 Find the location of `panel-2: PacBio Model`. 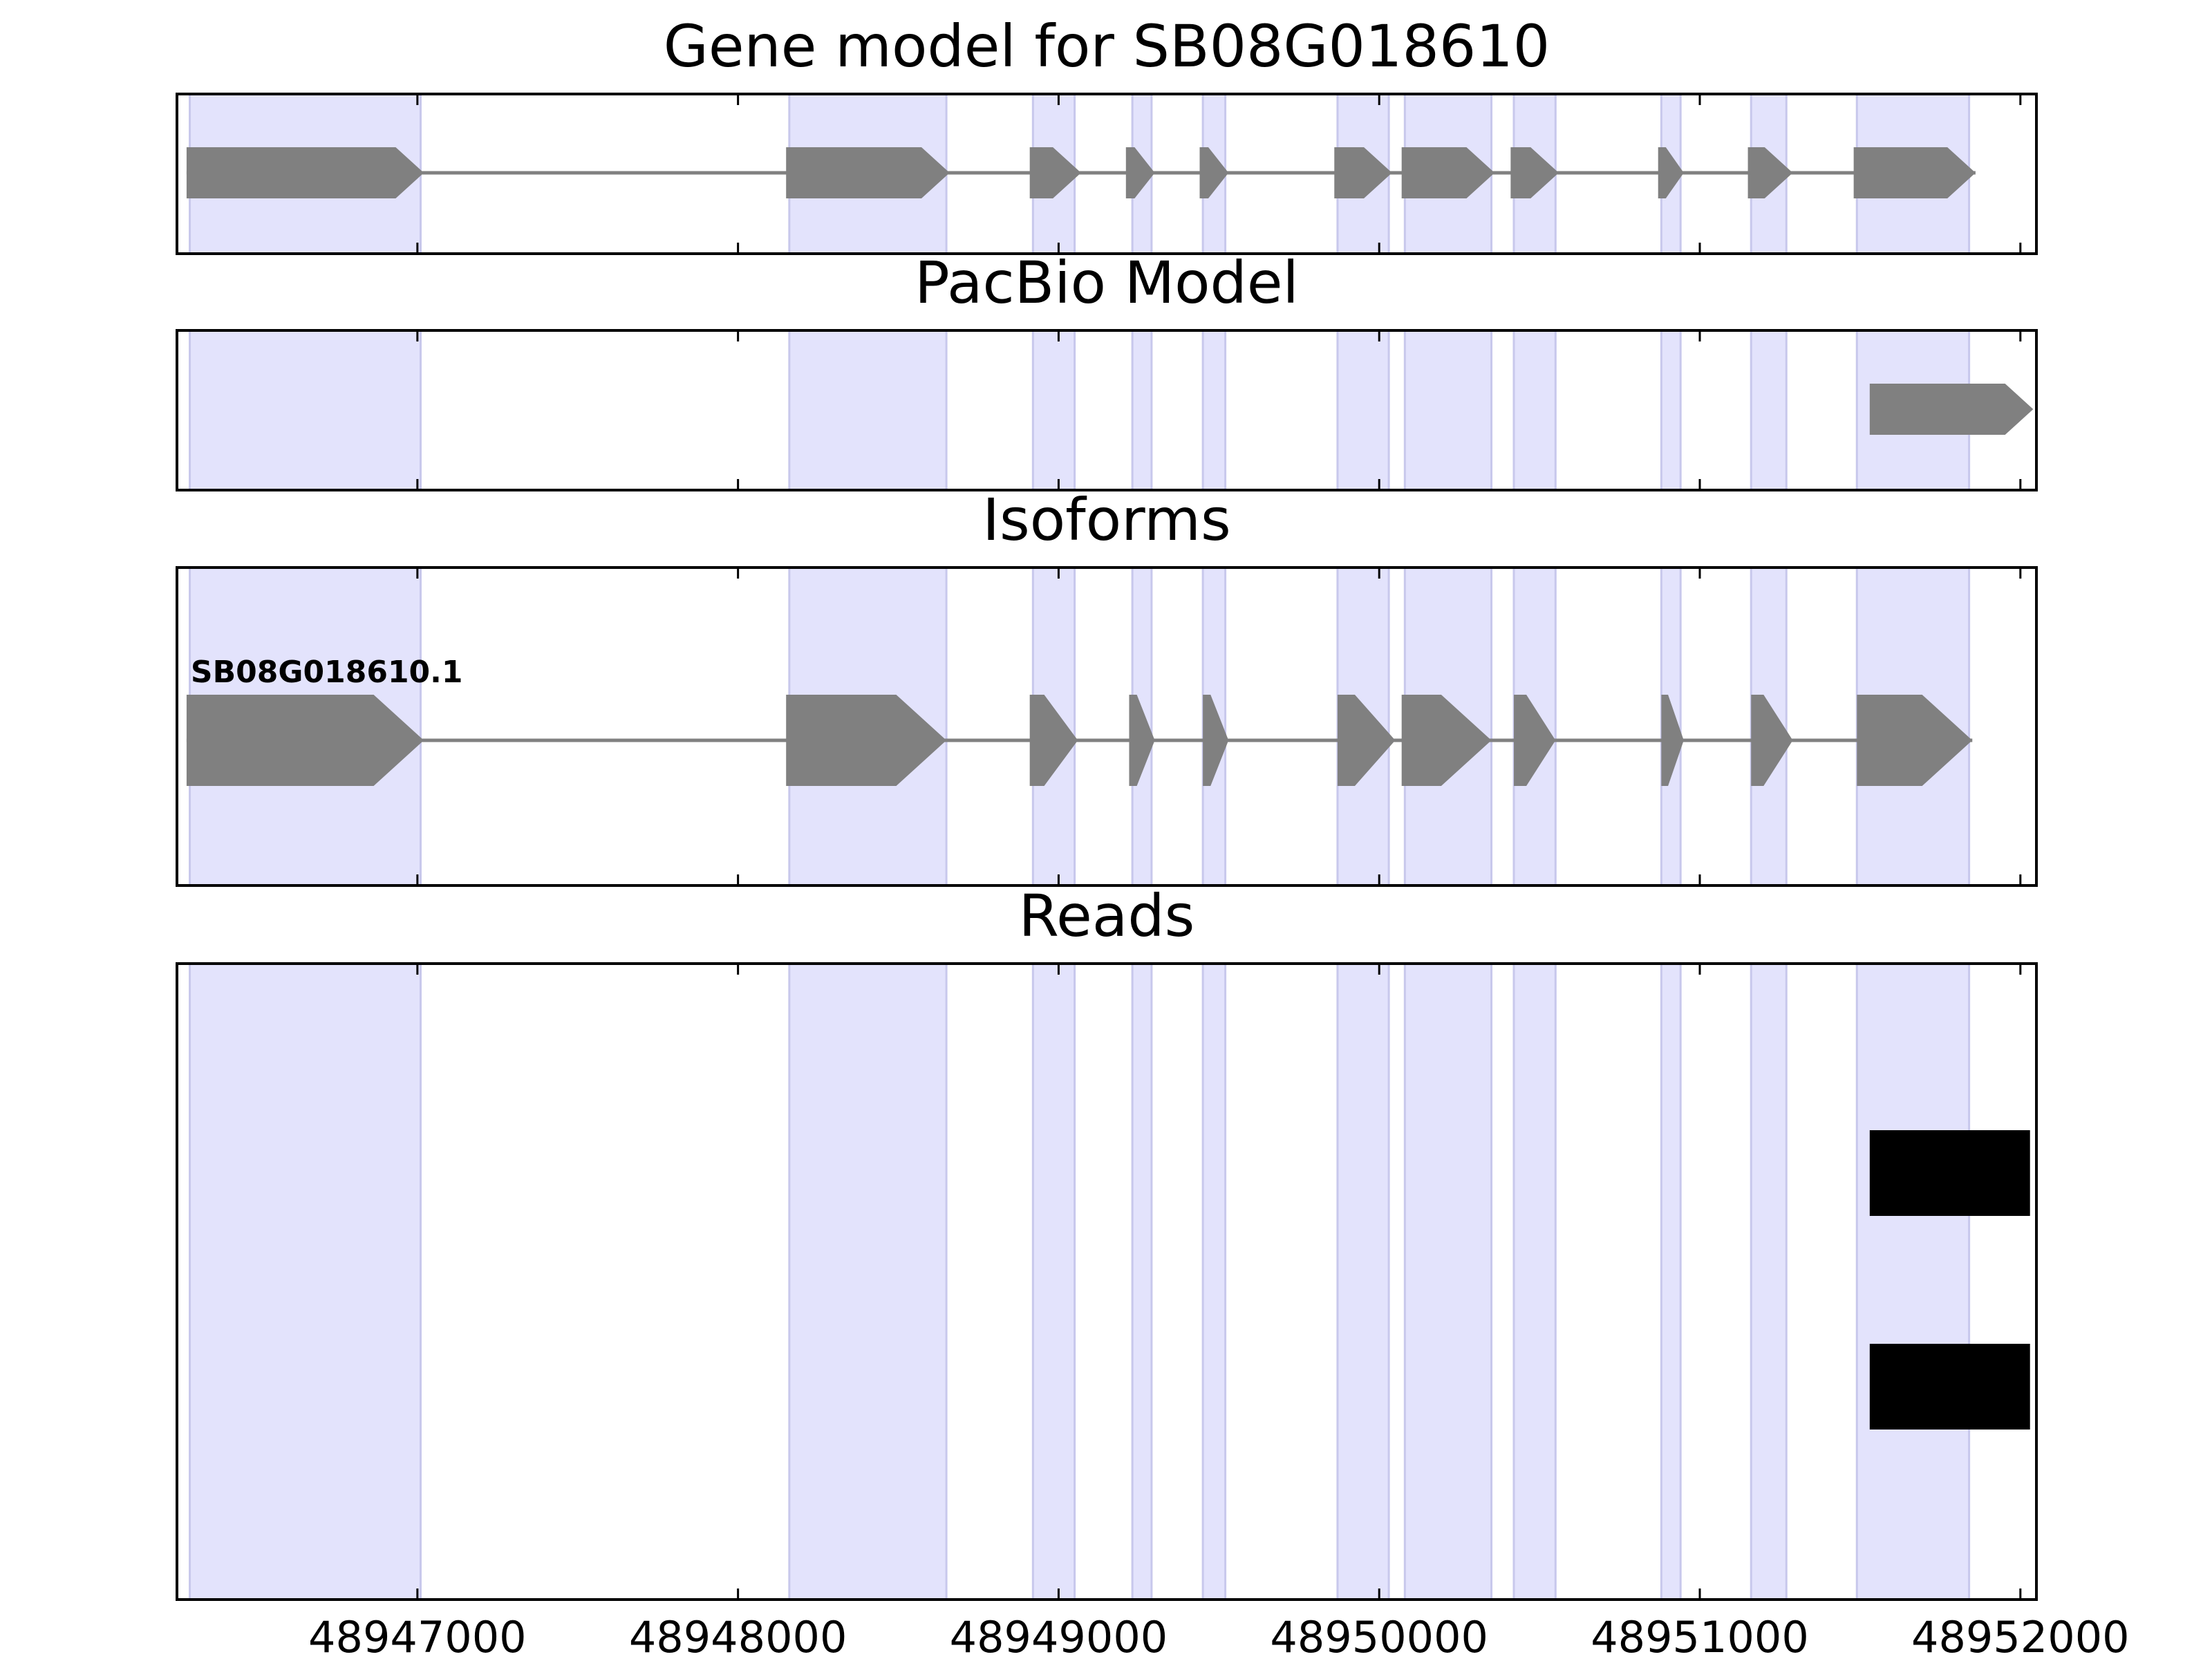

panel-2: PacBio Model is located at coordinates (1107, 370).